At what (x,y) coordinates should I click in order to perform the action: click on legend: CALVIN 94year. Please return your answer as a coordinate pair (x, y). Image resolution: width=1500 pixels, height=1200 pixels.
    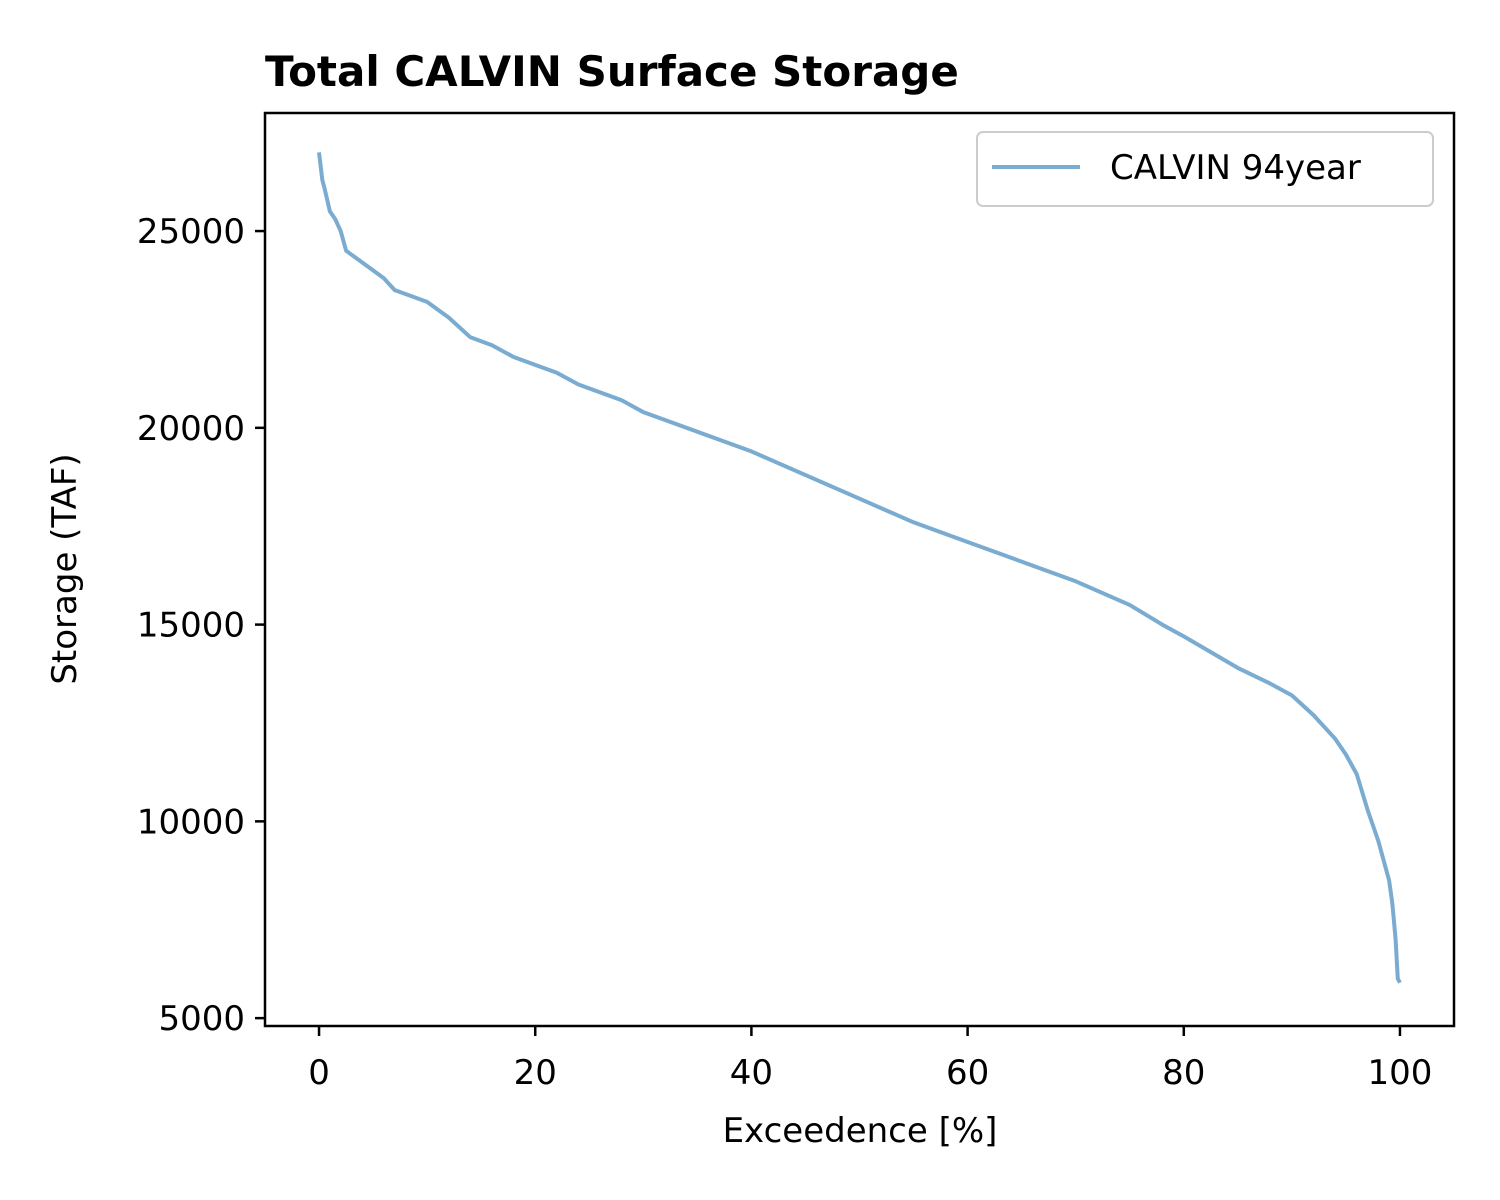
    Looking at the image, I should click on (1205, 169).